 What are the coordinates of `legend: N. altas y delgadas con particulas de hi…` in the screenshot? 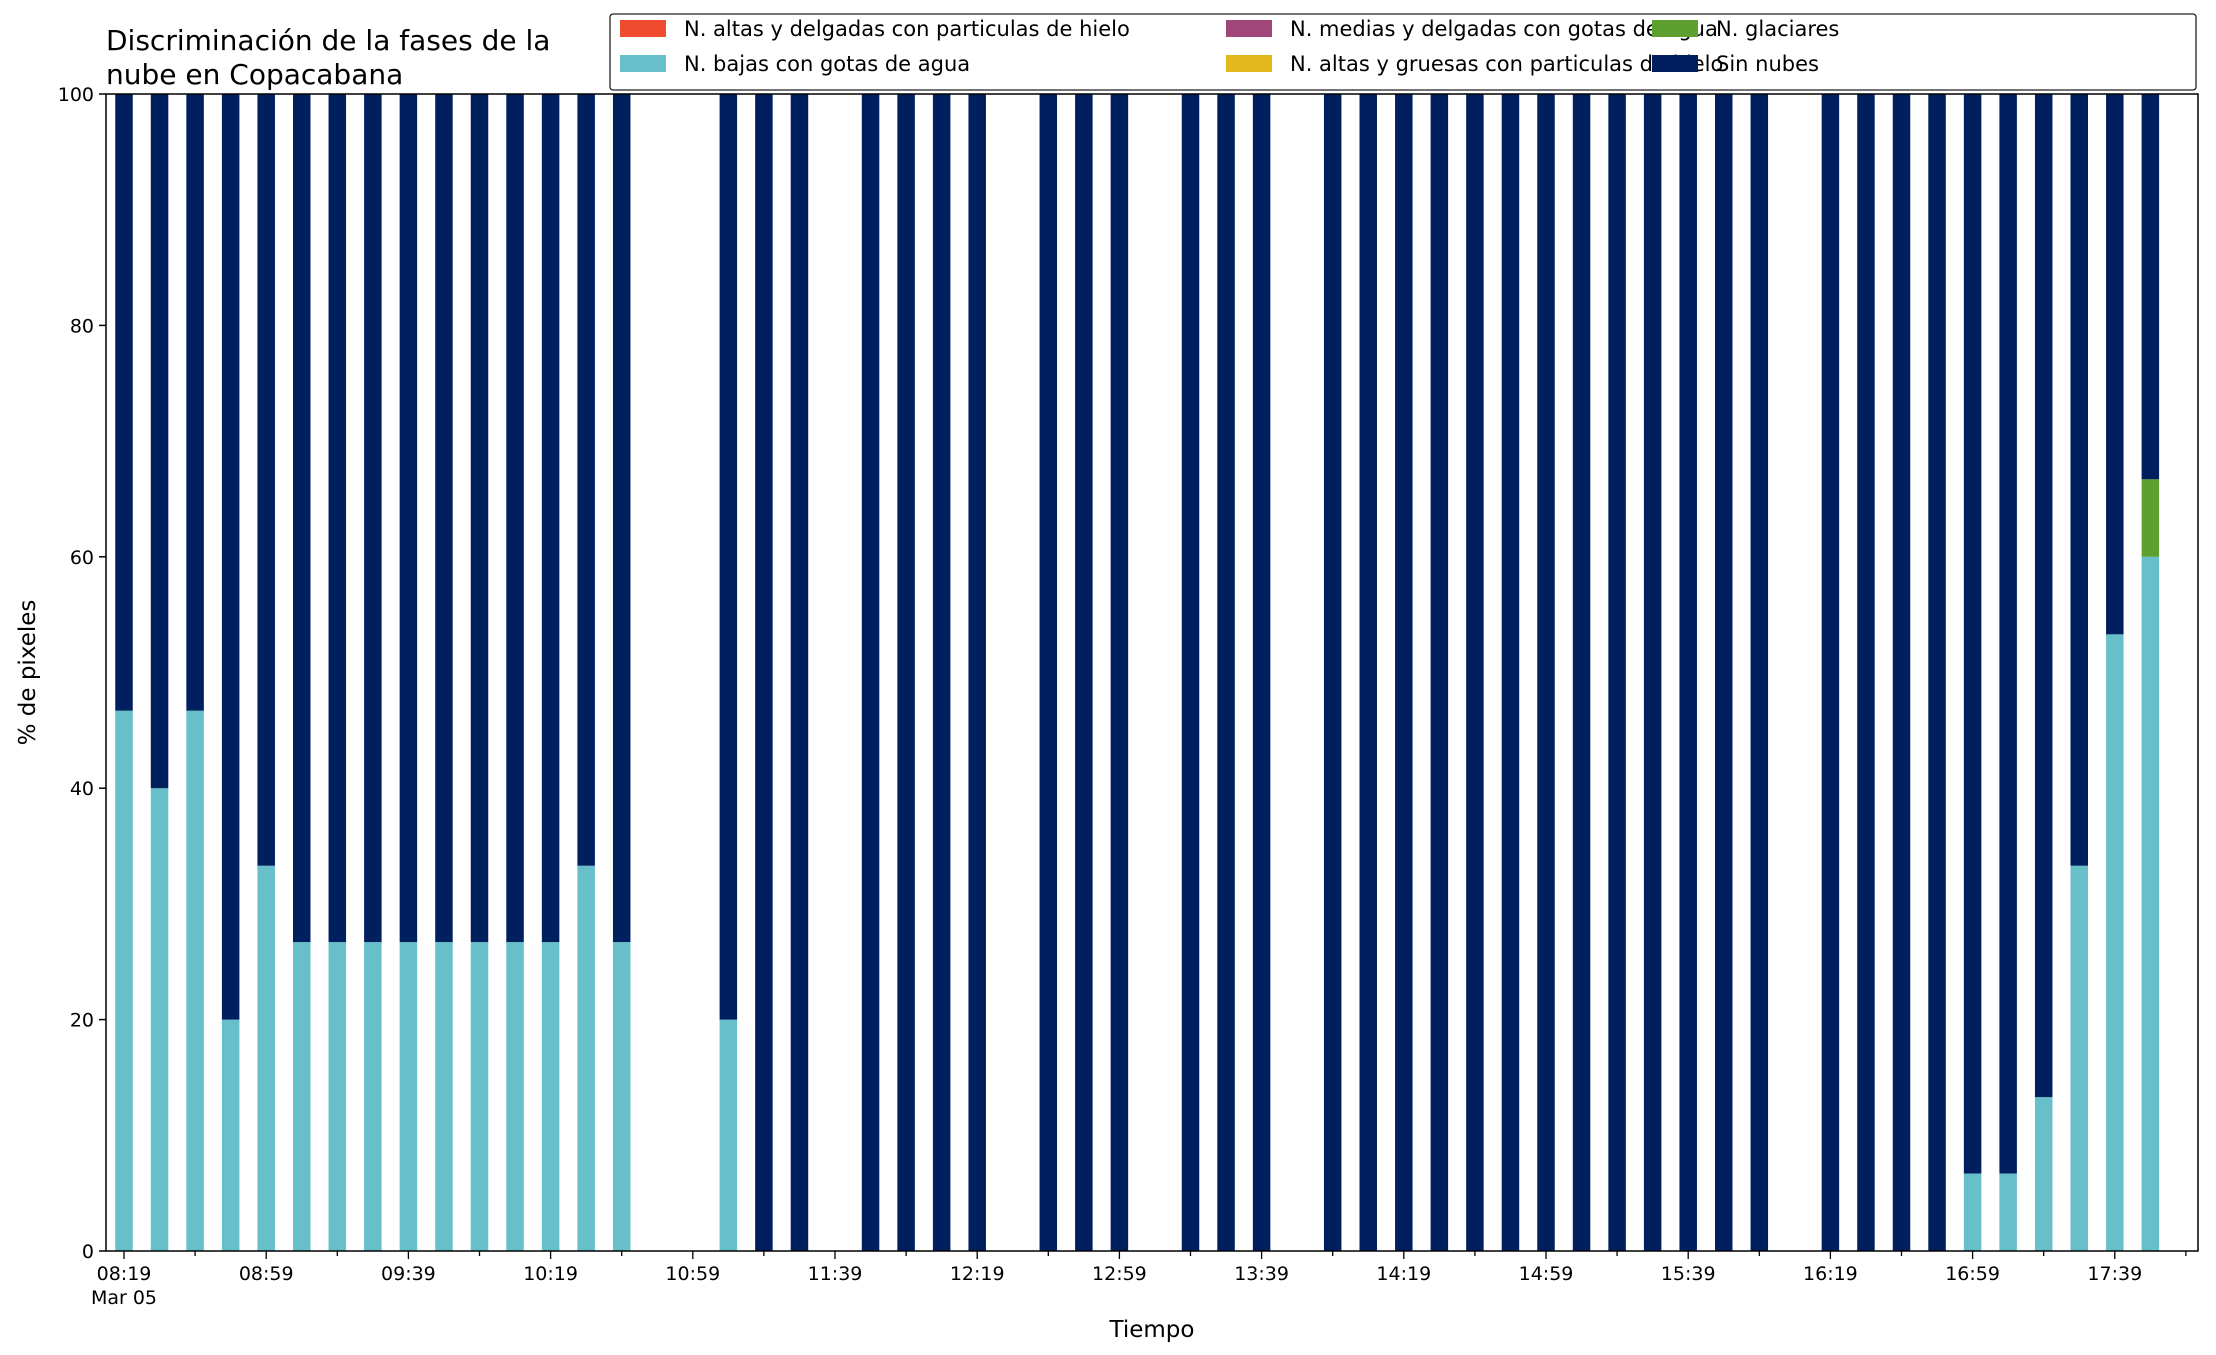 It's located at (1403, 52).